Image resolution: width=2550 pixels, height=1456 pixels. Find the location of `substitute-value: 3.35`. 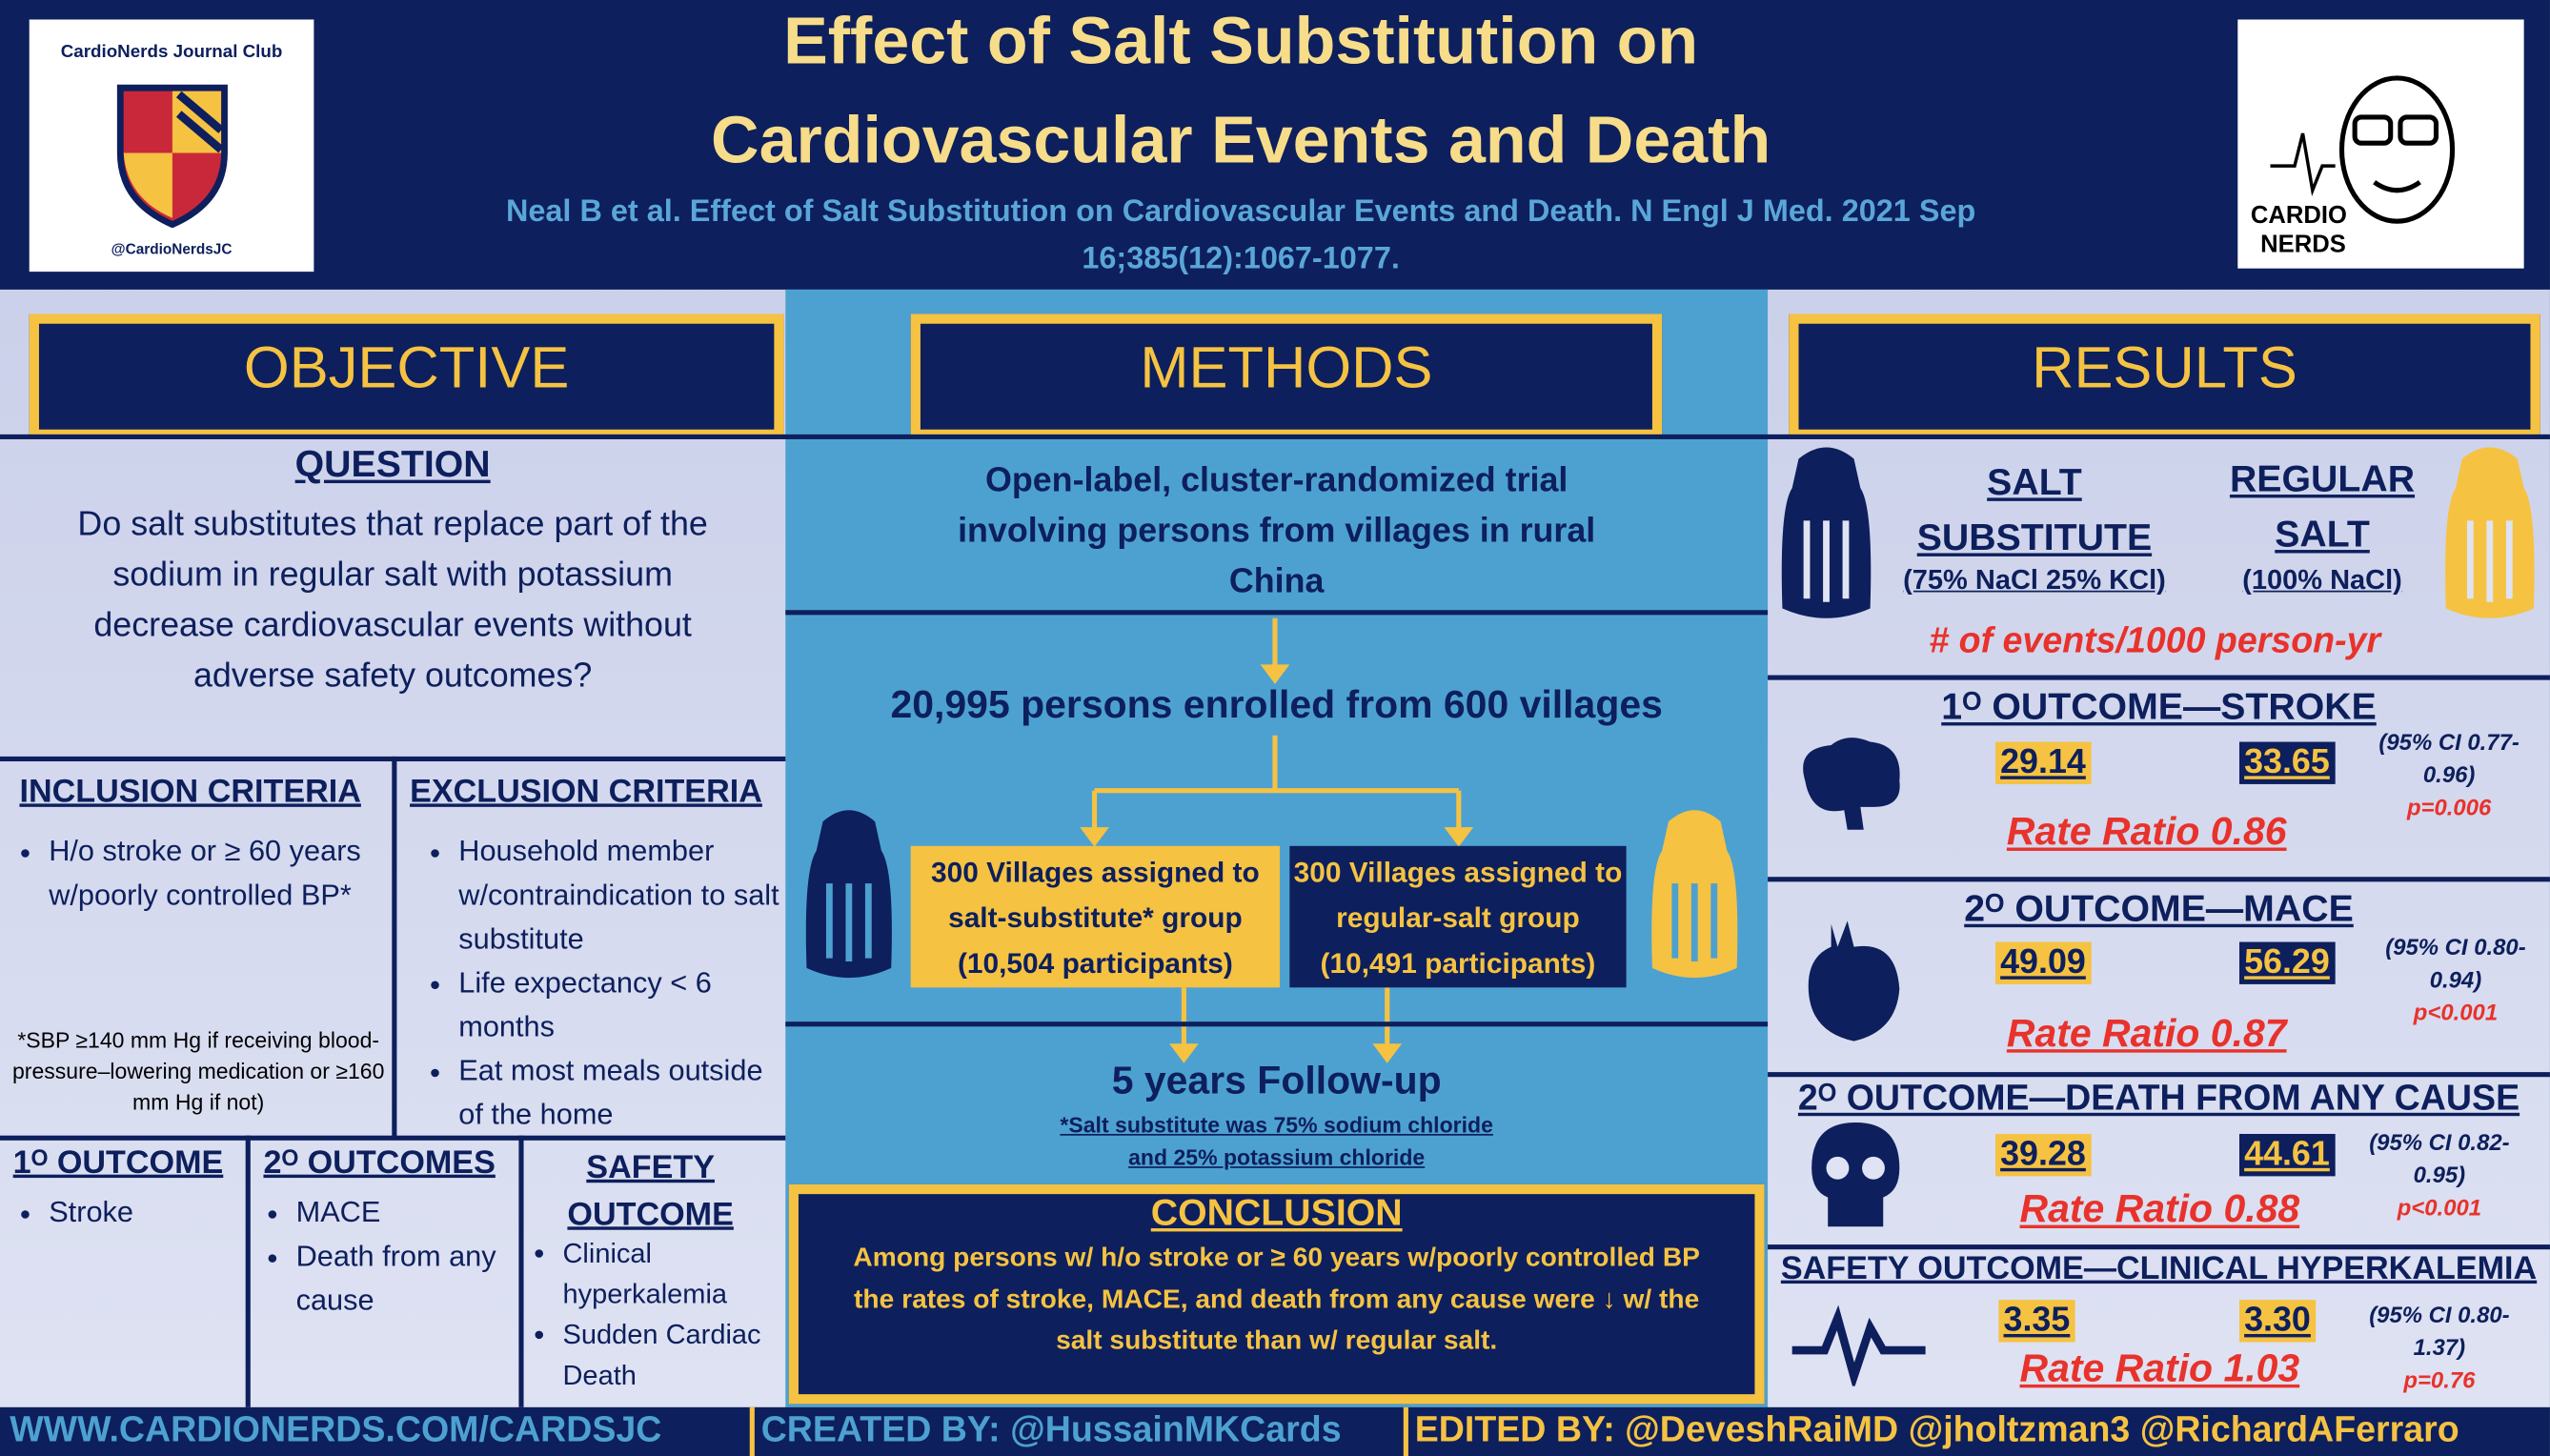

substitute-value: 3.35 is located at coordinates (2036, 1322).